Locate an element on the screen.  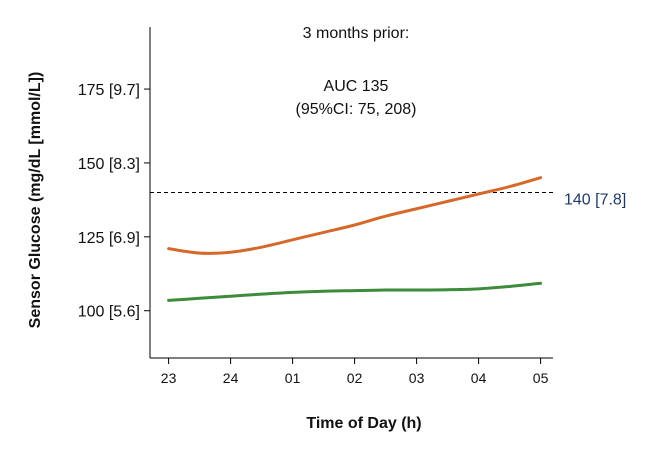
x-axis-ticks: 23 24 01 02 03 04 05 is located at coordinates (355, 372).